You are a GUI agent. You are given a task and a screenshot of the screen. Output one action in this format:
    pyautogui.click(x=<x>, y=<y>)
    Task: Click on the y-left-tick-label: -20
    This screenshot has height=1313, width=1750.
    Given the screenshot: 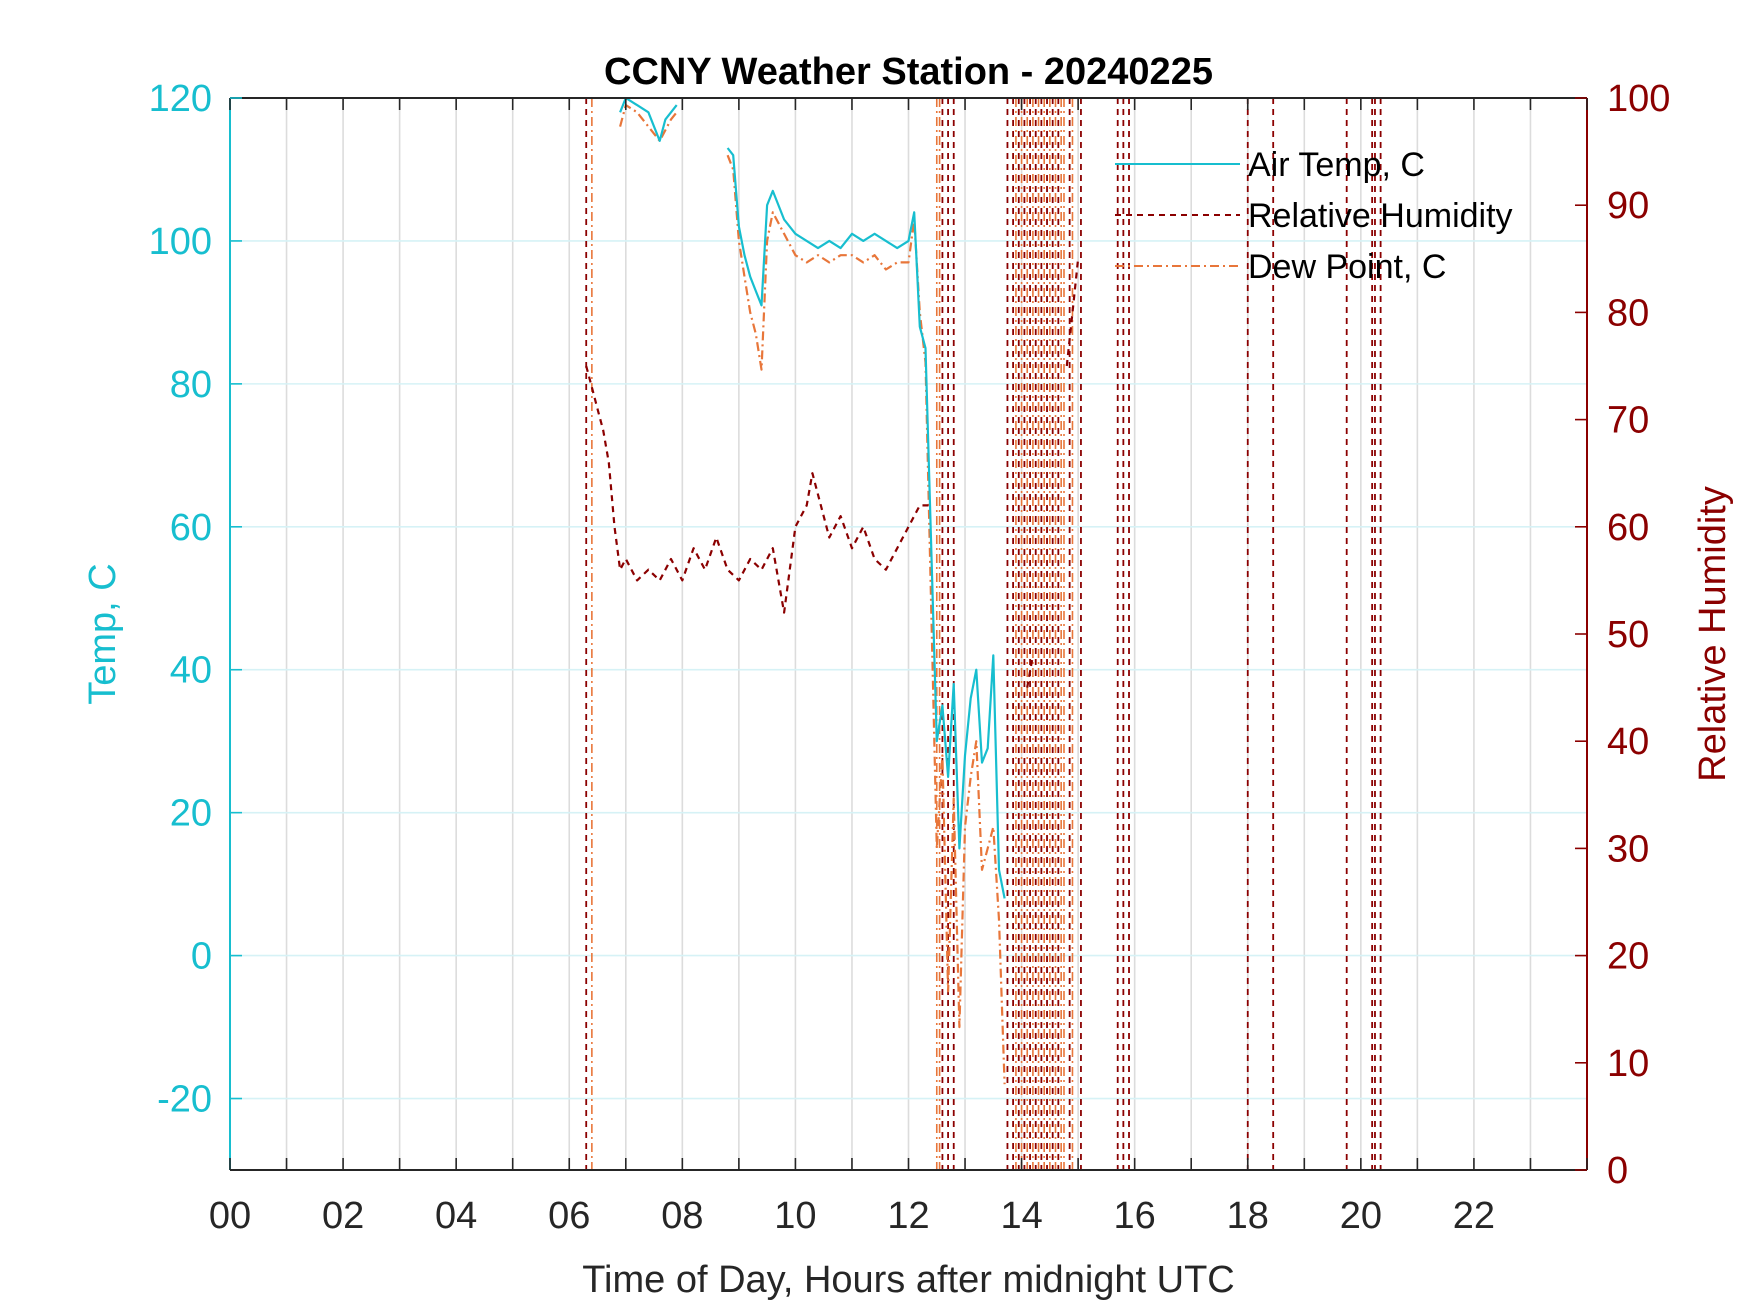 What is the action you would take?
    pyautogui.click(x=184, y=1100)
    